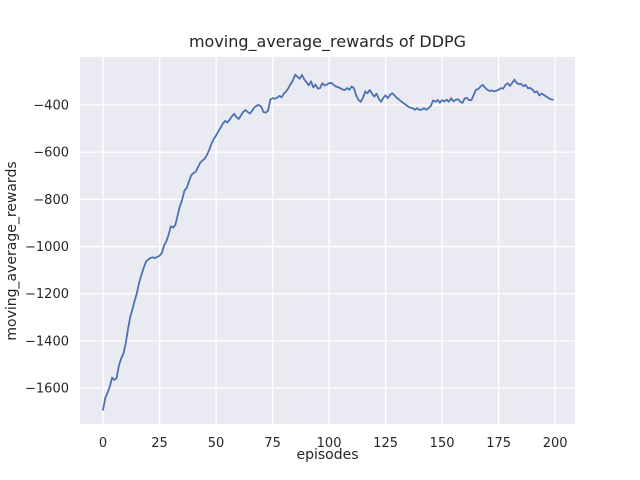  I want to click on x-tick-label: 100, so click(329, 443).